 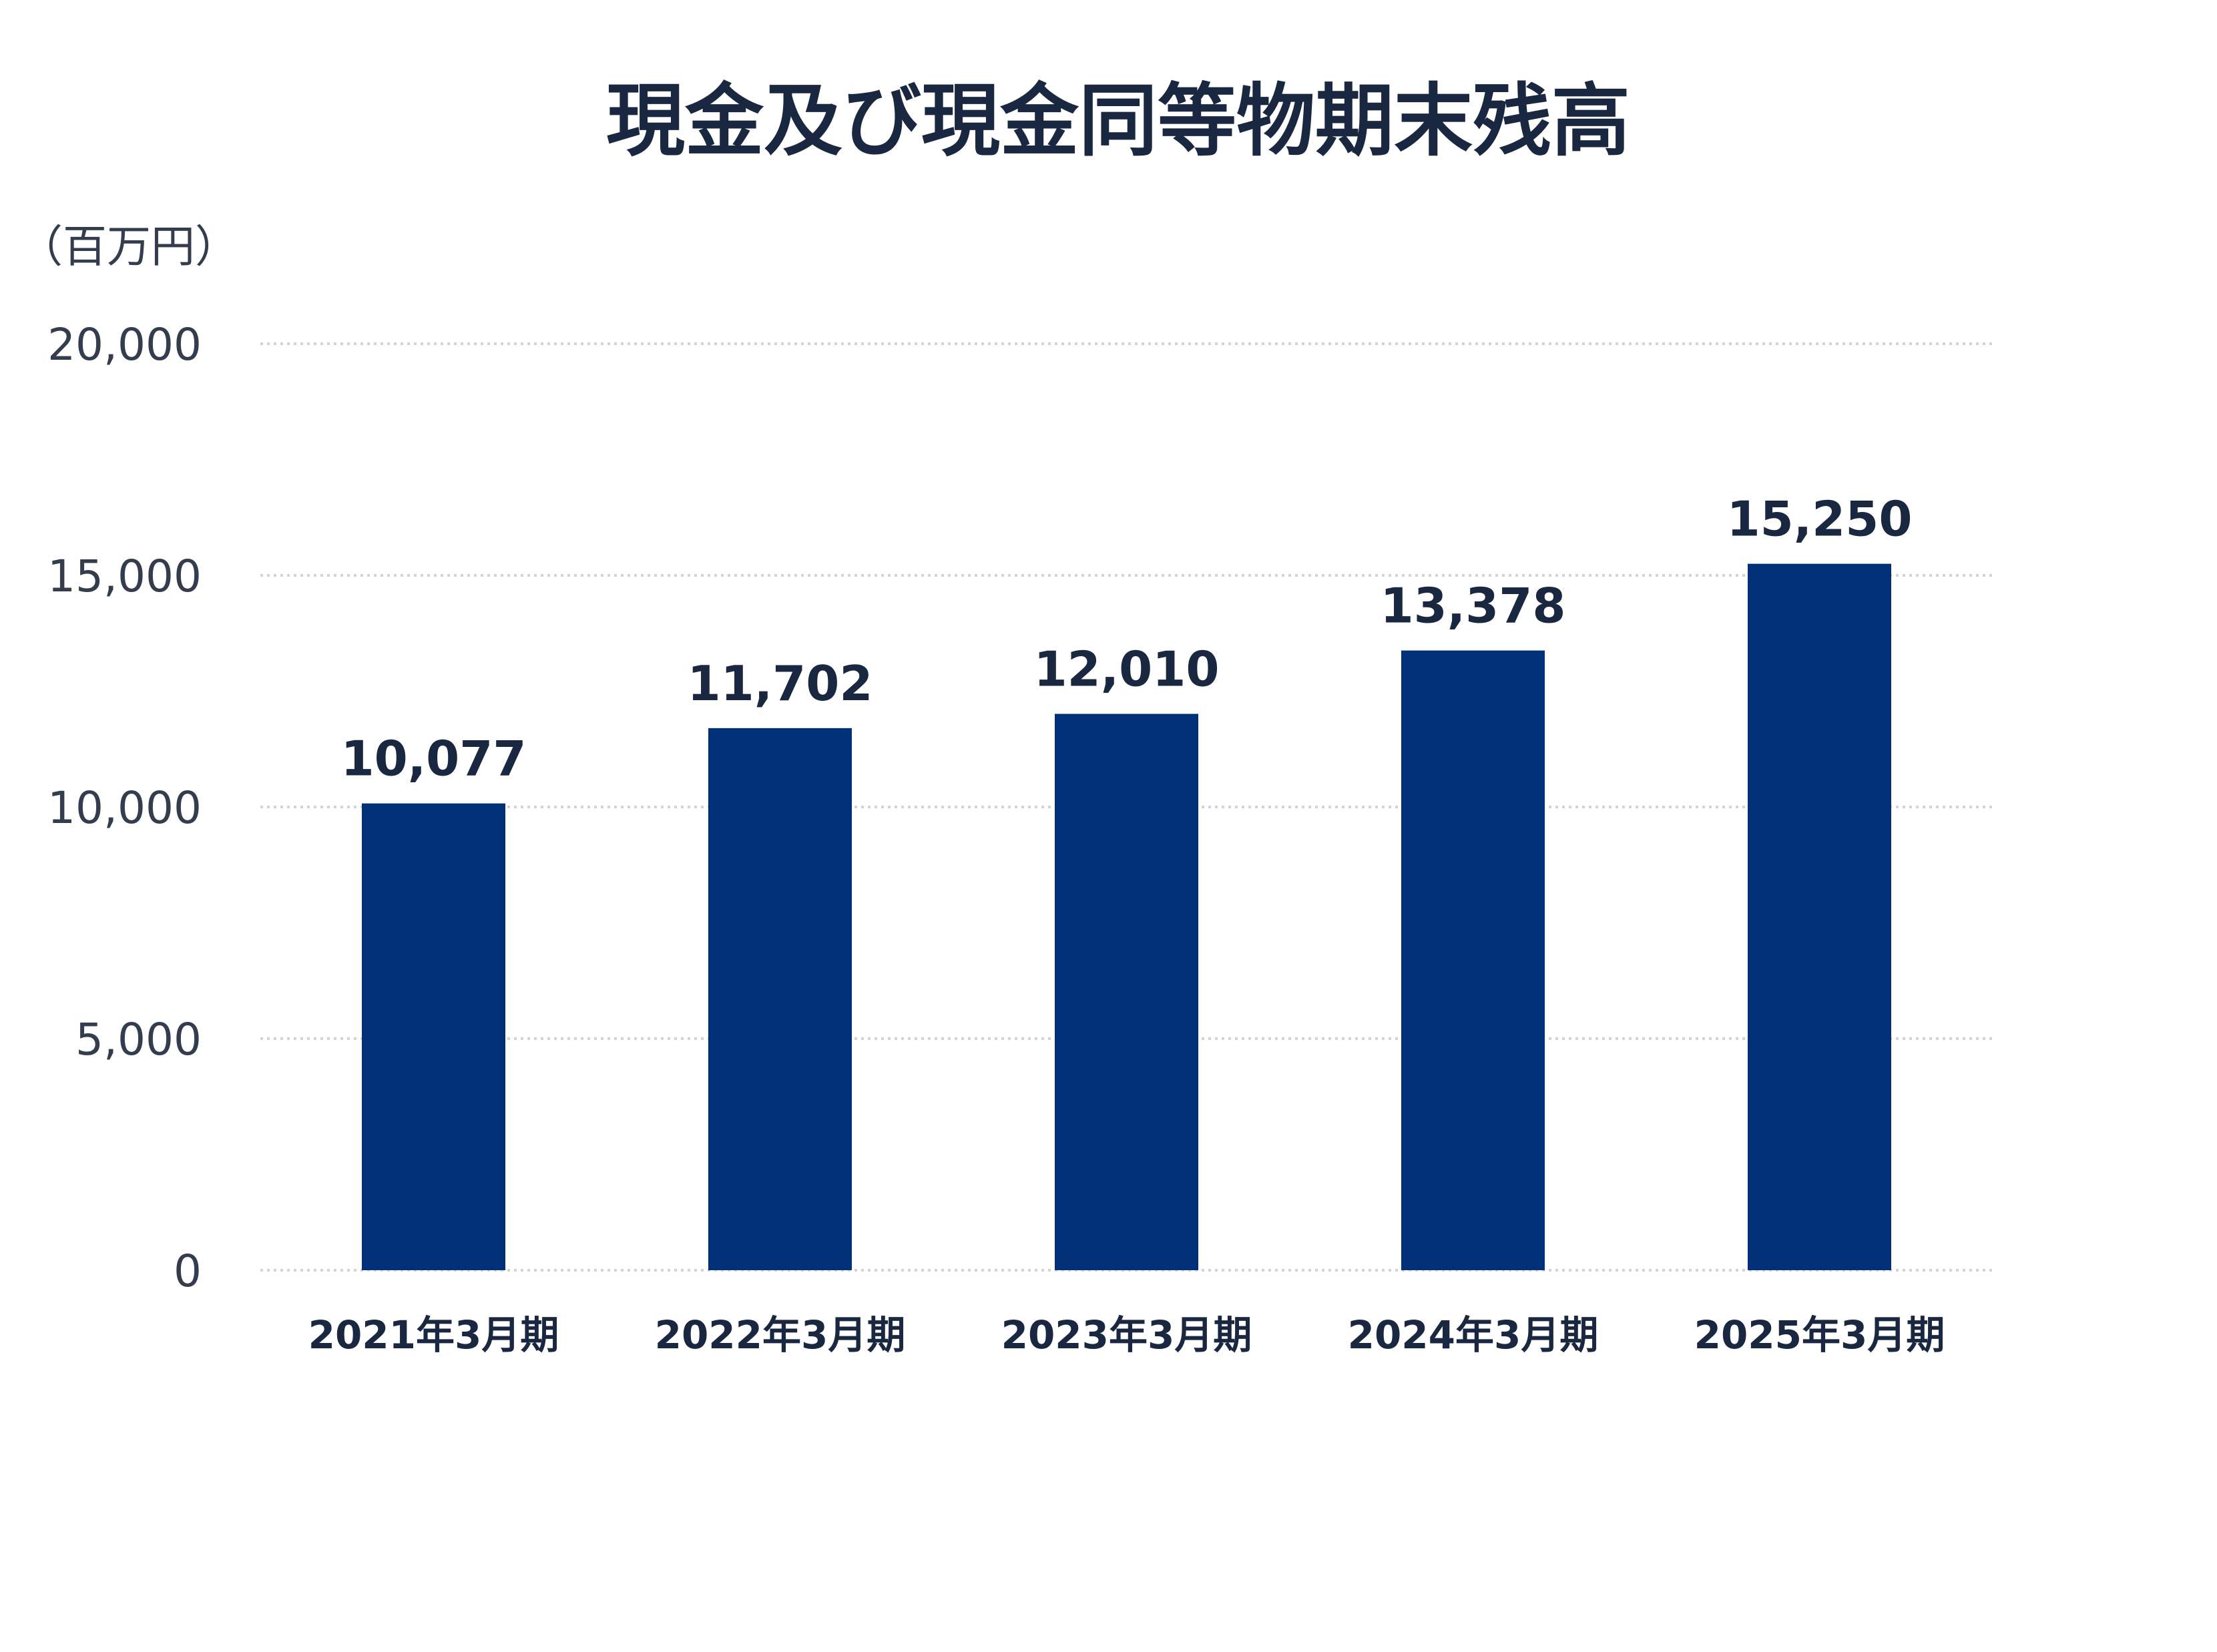 What do you see at coordinates (781, 683) in the screenshot?
I see `data-label: 11,702` at bounding box center [781, 683].